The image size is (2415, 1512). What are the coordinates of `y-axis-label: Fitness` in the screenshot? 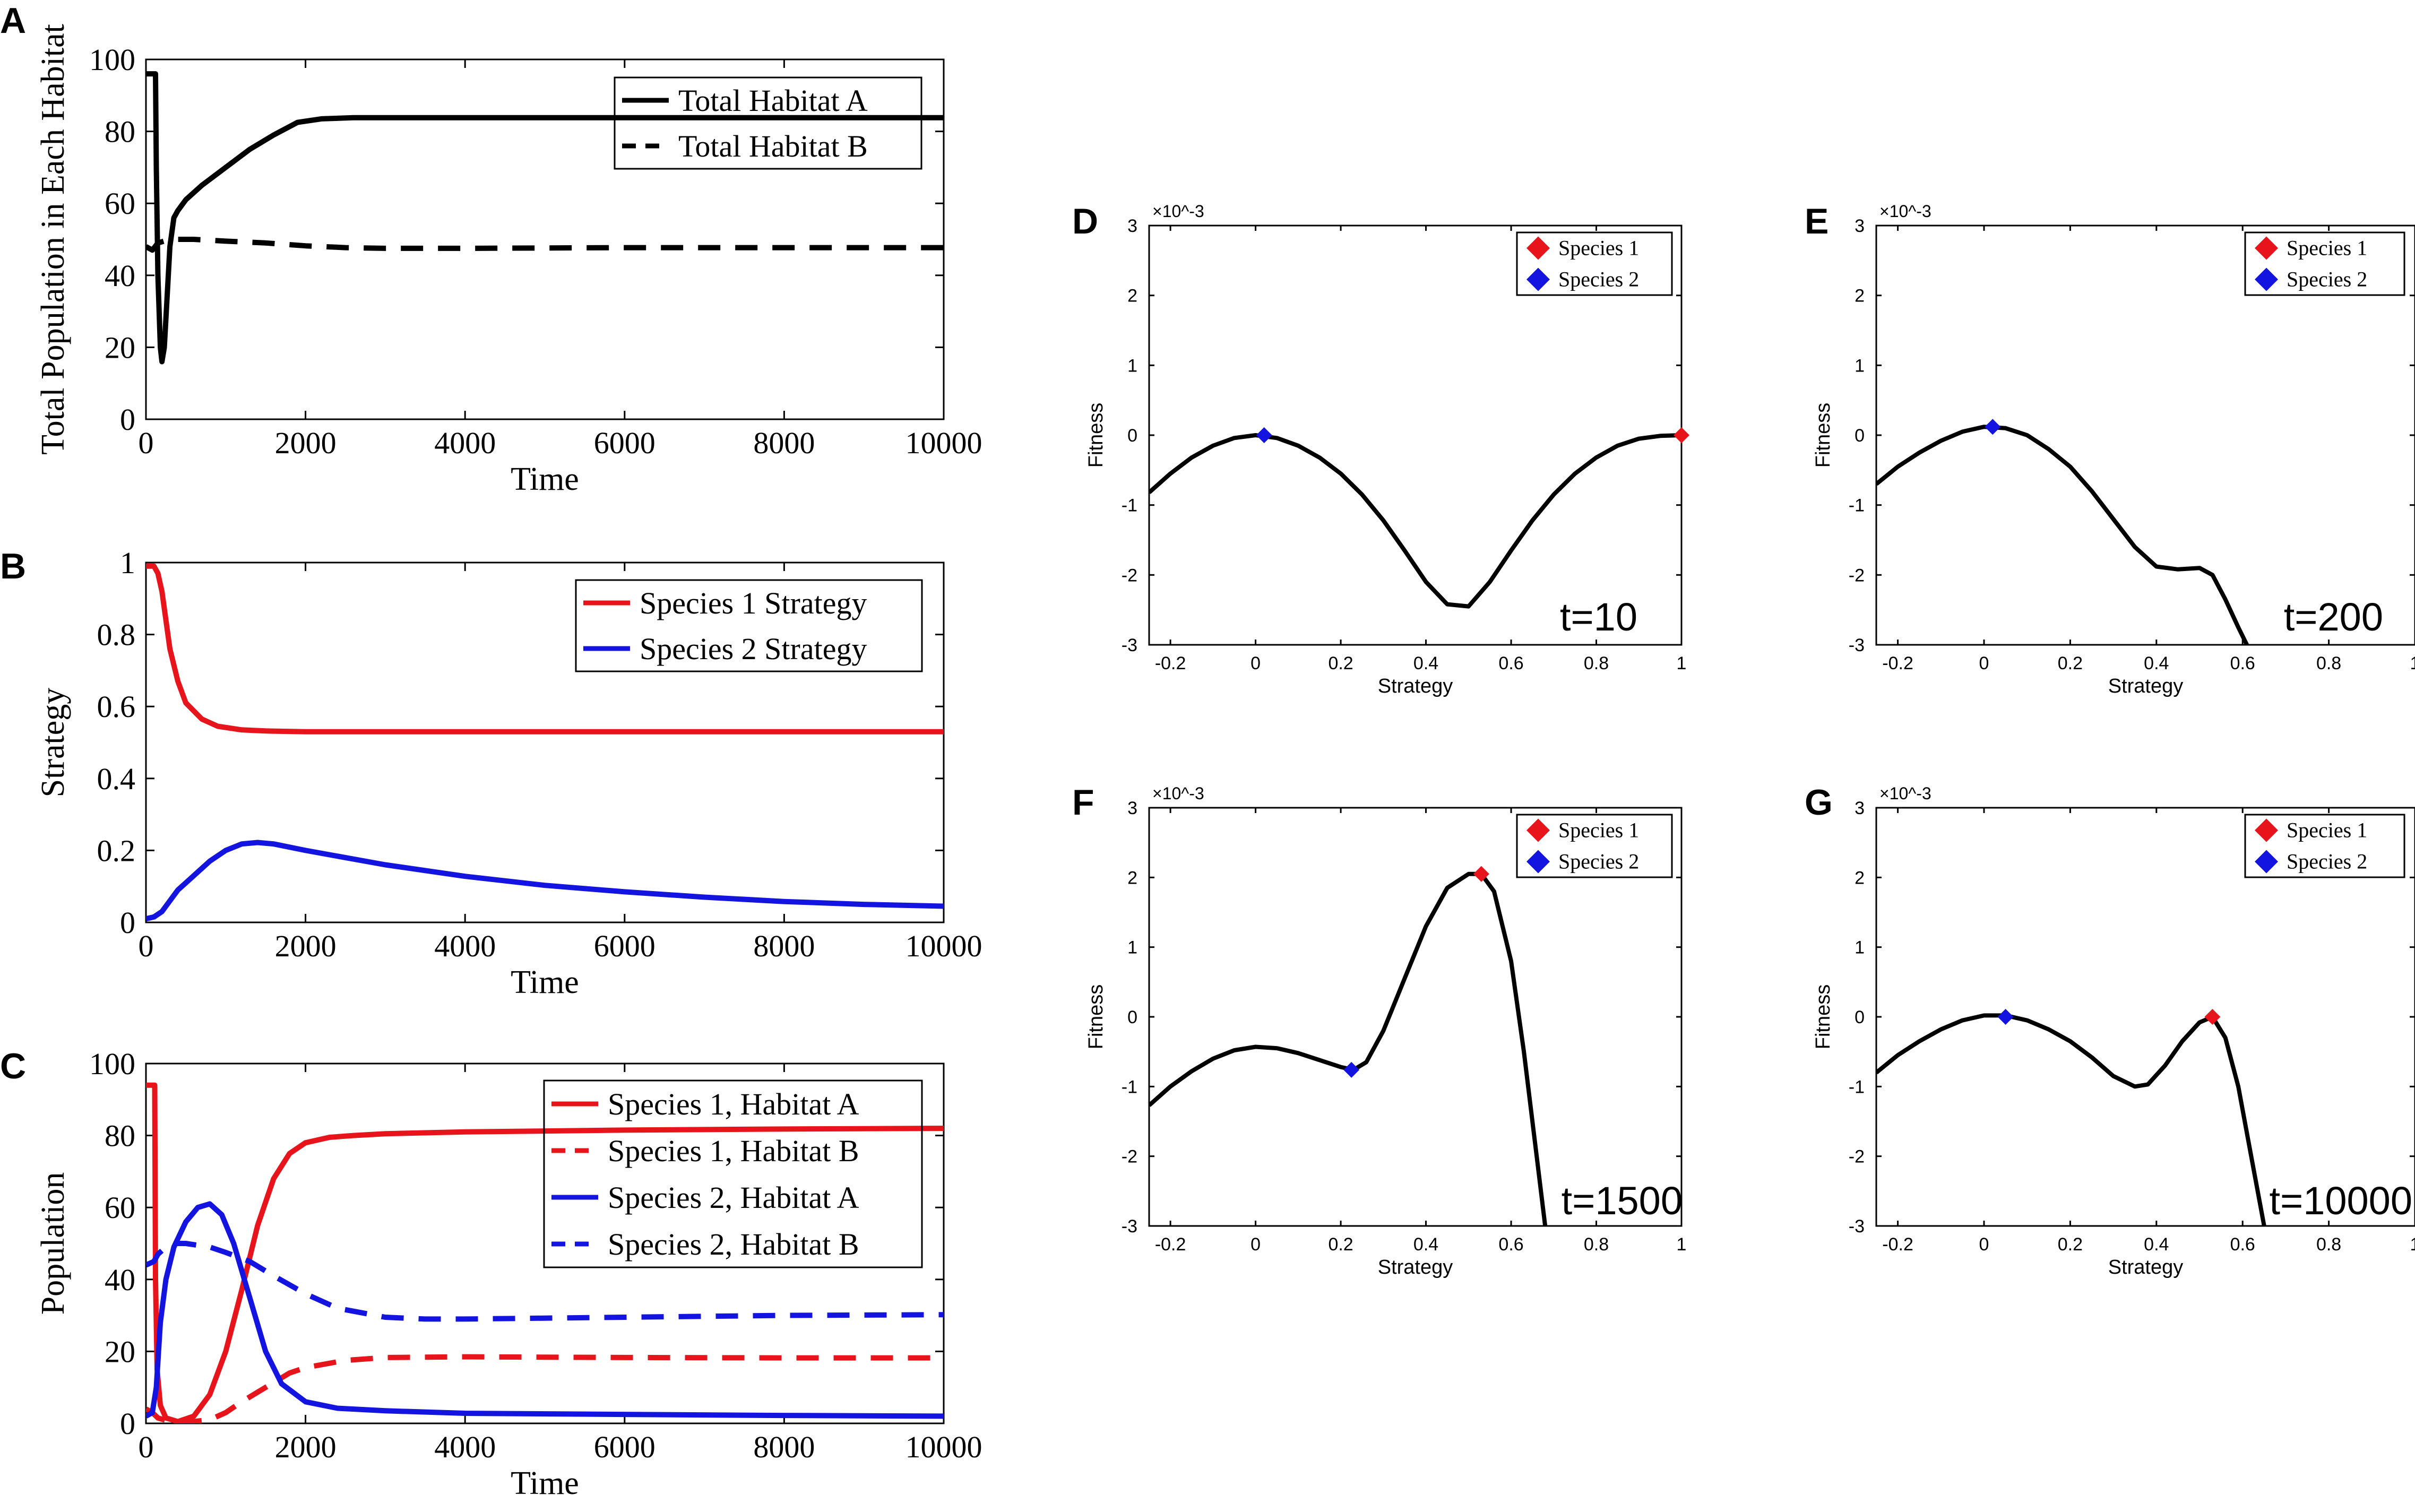 It's located at (1823, 1016).